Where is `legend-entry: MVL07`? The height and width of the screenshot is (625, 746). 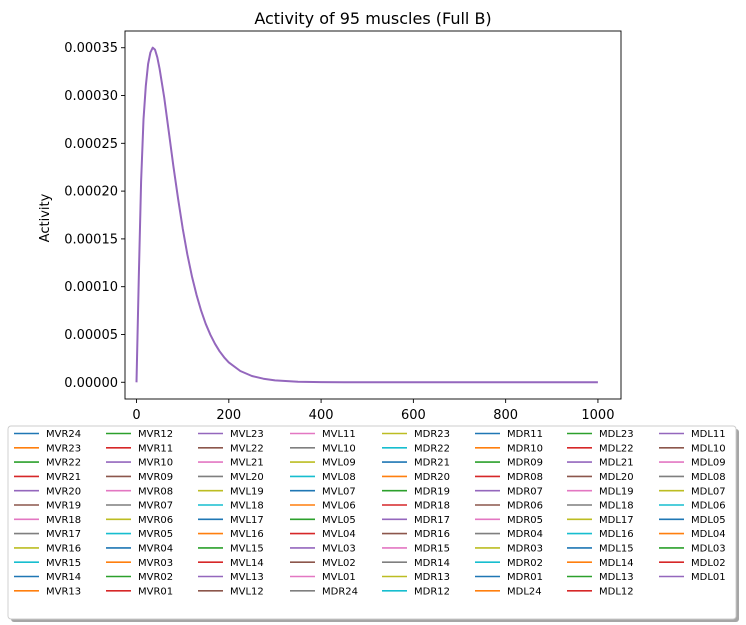
legend-entry: MVL07 is located at coordinates (323, 491).